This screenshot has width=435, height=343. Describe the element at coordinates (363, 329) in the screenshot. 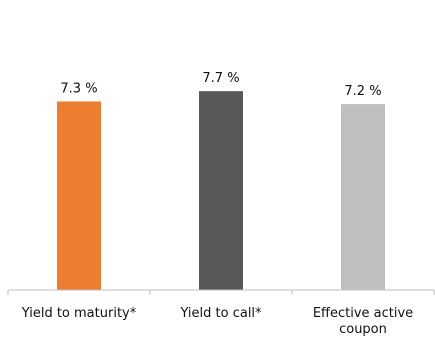

I see `category-label-line: coupon` at that location.